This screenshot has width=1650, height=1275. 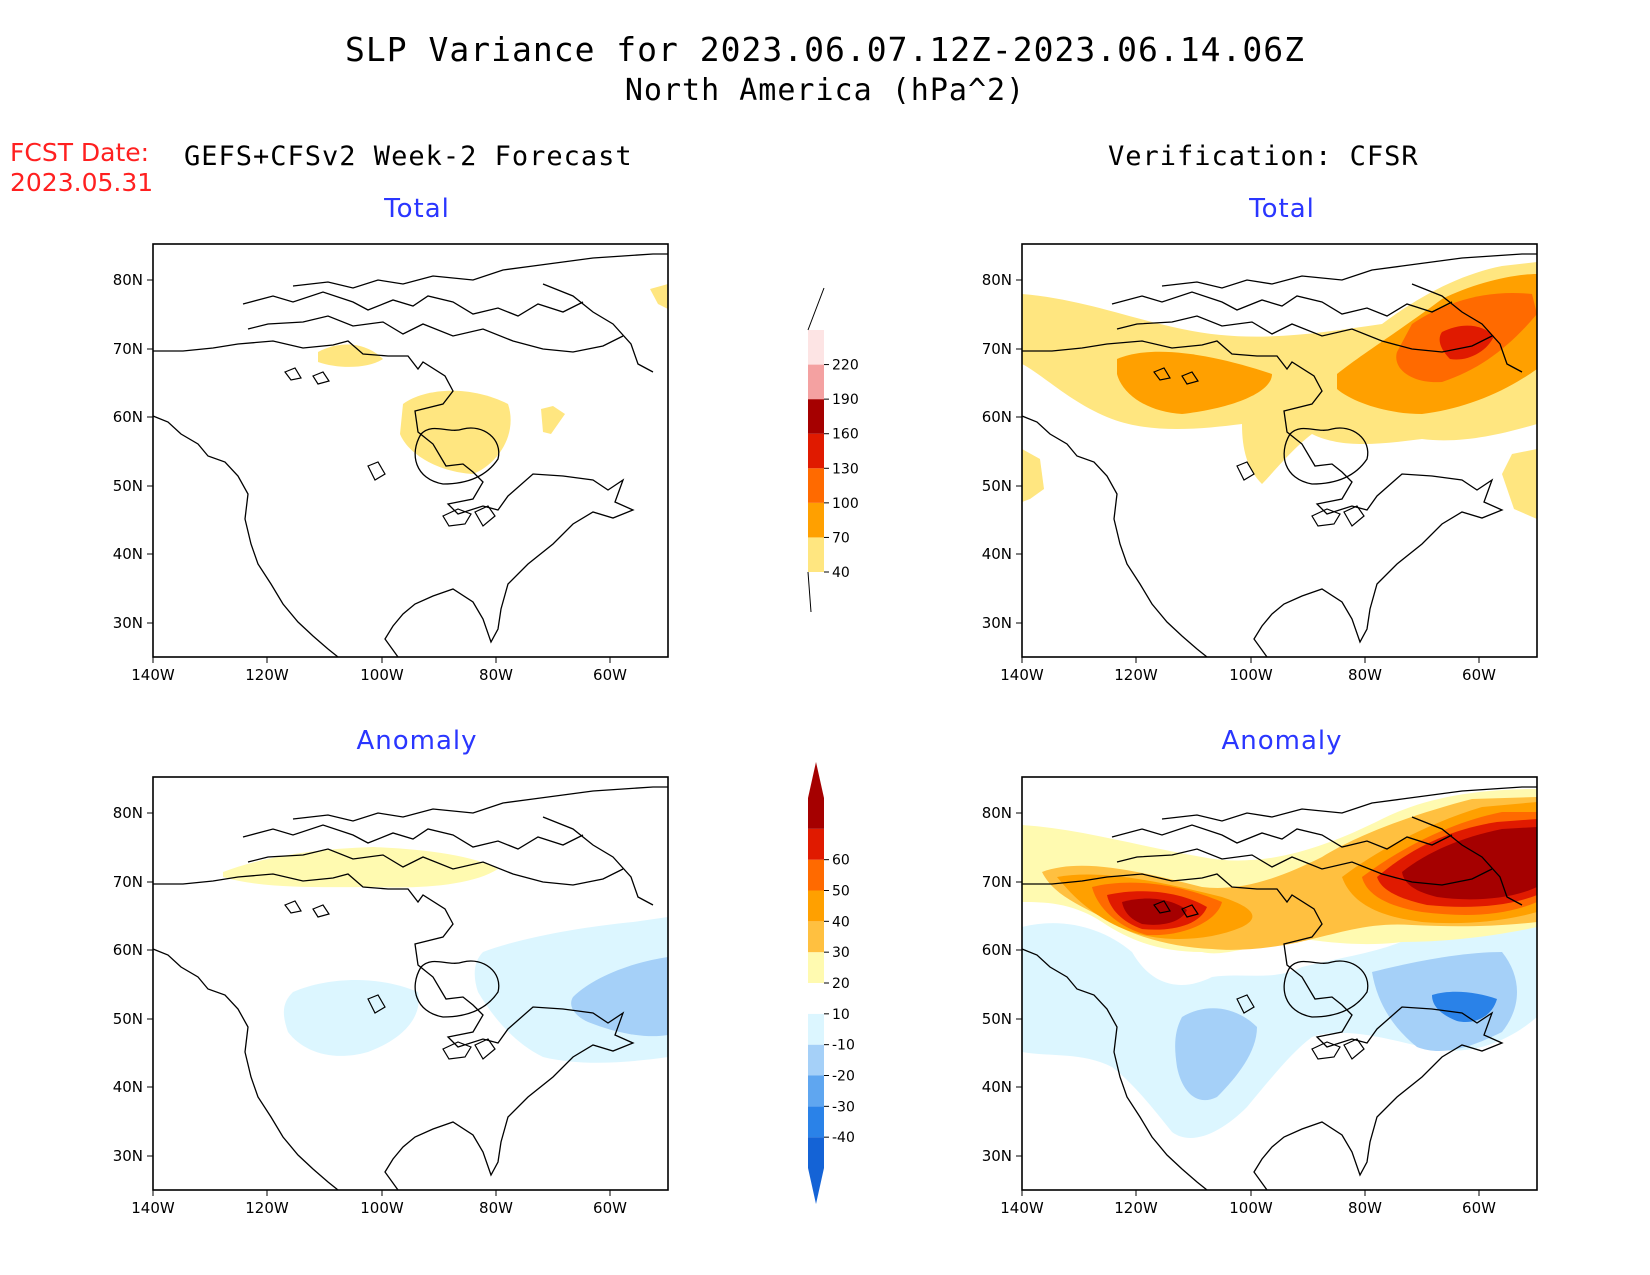 I want to click on figure-subtitle: North America (hPa^2), so click(x=825, y=90).